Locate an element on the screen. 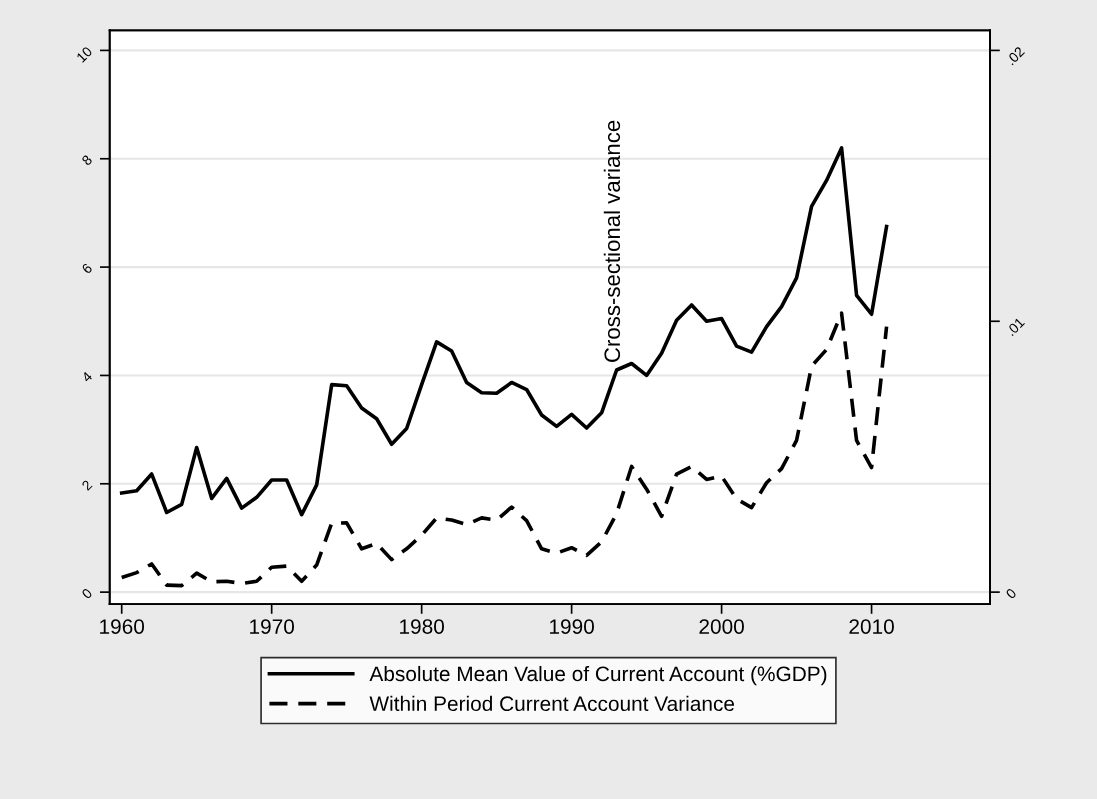  y-tick-label: 0 is located at coordinates (87, 593).